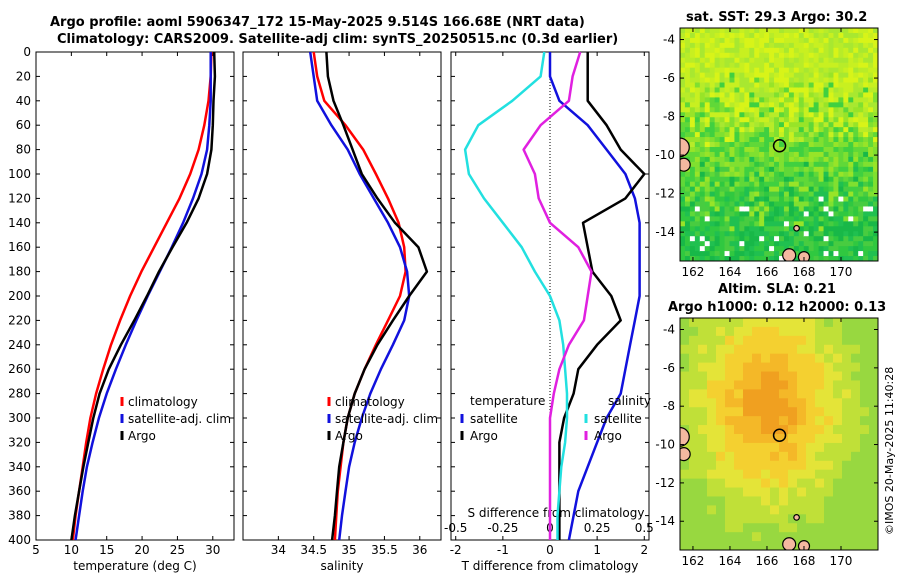 This screenshot has width=900, height=580. Describe the element at coordinates (370, 402) in the screenshot. I see `legend-entry: climatology` at that location.